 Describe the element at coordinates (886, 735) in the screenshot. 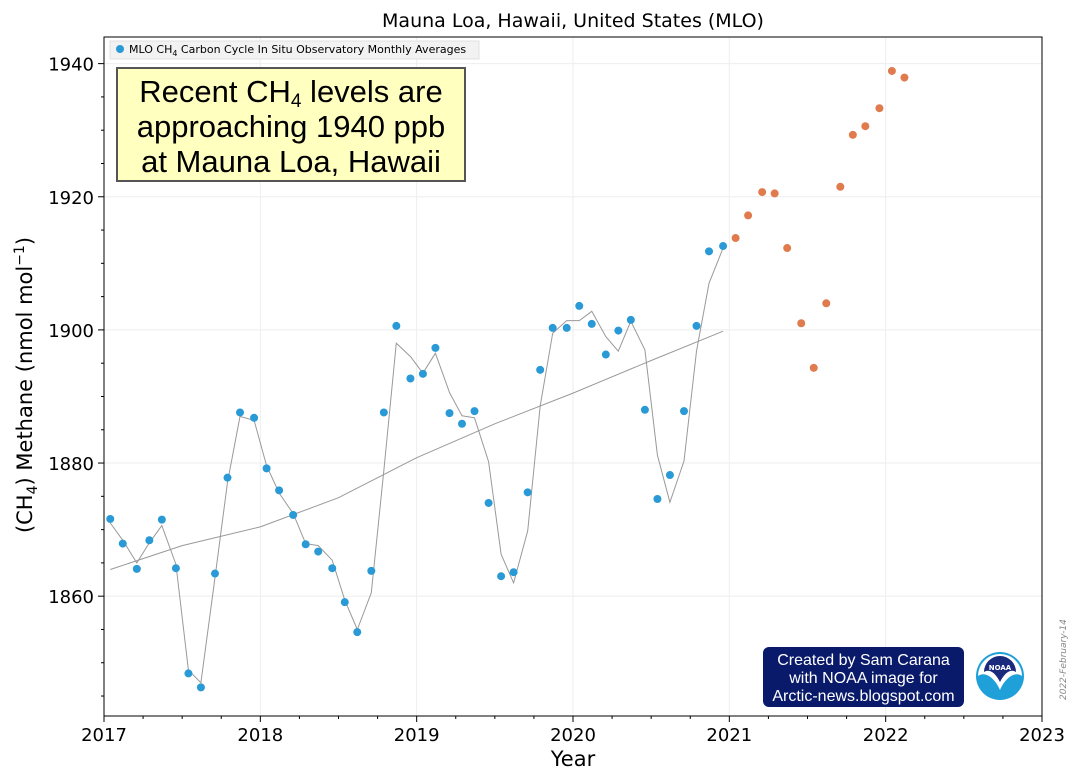

I see `x-tick-label: 2022` at that location.